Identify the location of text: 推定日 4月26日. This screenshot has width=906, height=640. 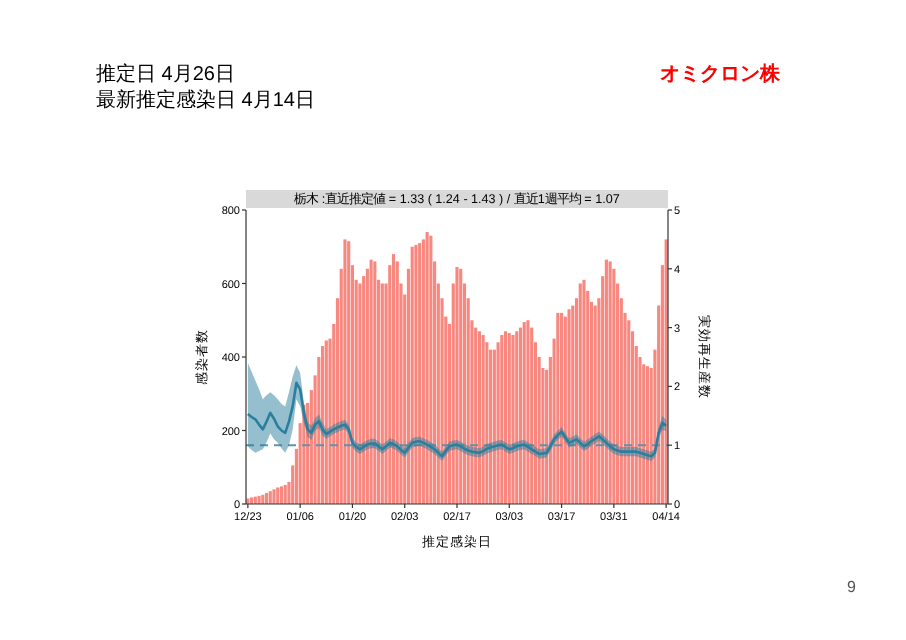
(165, 74).